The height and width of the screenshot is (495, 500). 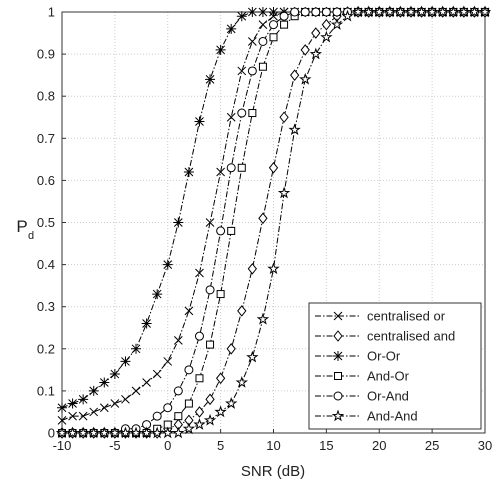 What do you see at coordinates (485, 445) in the screenshot?
I see `x-tick-label: 30` at bounding box center [485, 445].